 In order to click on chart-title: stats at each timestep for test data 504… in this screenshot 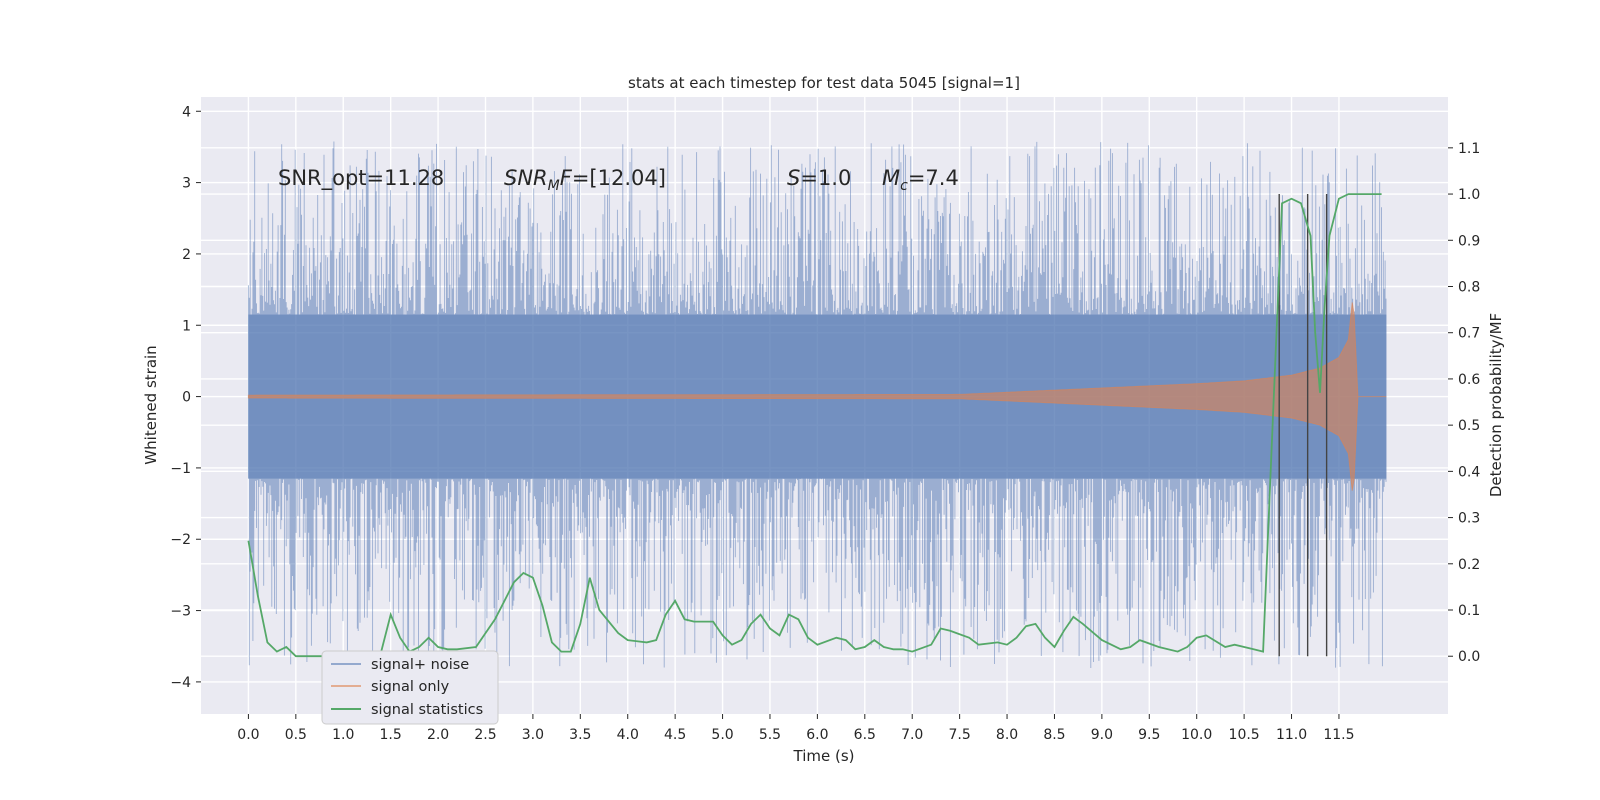, I will do `click(824, 83)`.